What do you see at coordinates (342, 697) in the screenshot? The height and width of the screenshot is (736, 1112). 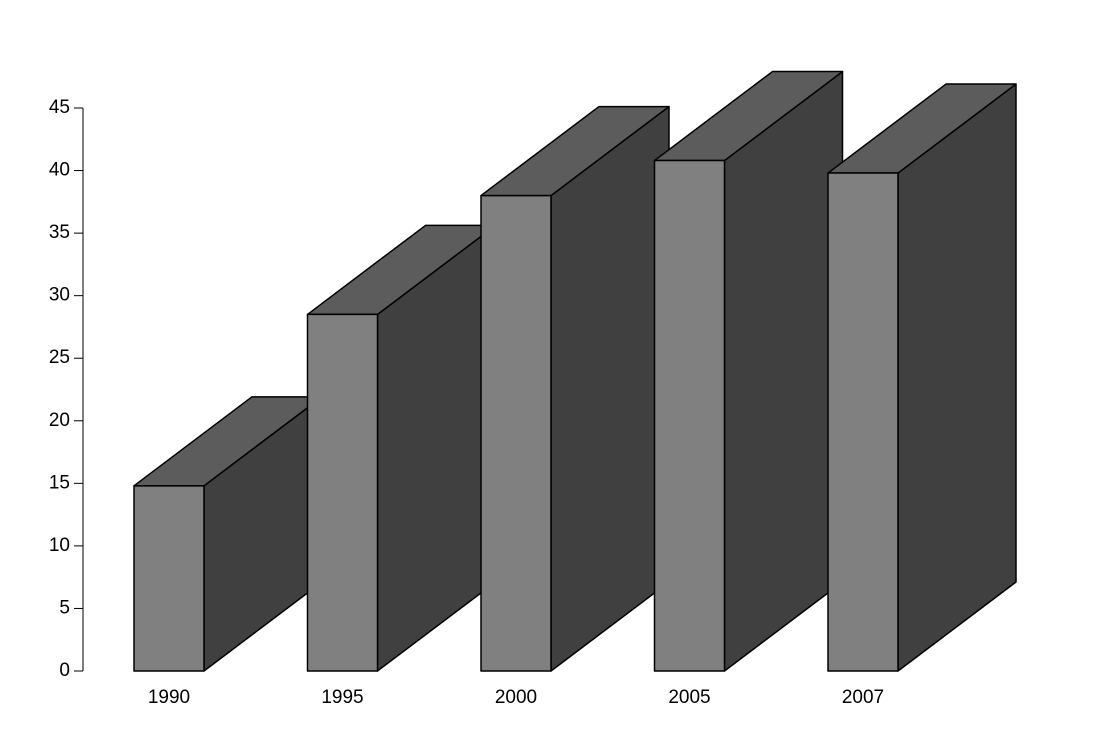 I see `x-tick-label: 1995` at bounding box center [342, 697].